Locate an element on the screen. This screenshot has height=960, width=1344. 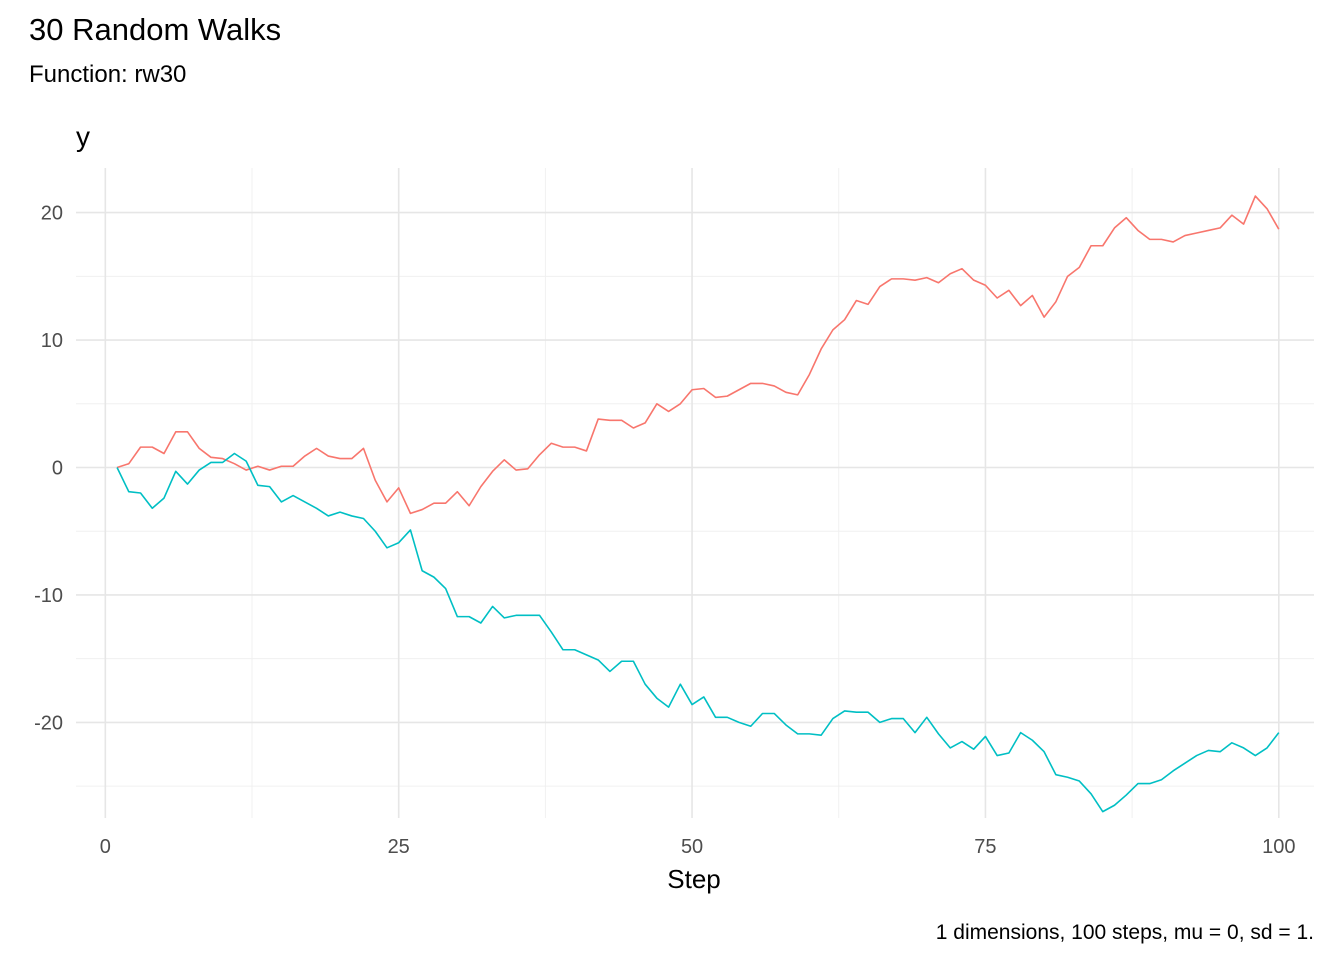
y-axis-tick-labels: -20 -10 0 10 20 is located at coordinates (48, 469).